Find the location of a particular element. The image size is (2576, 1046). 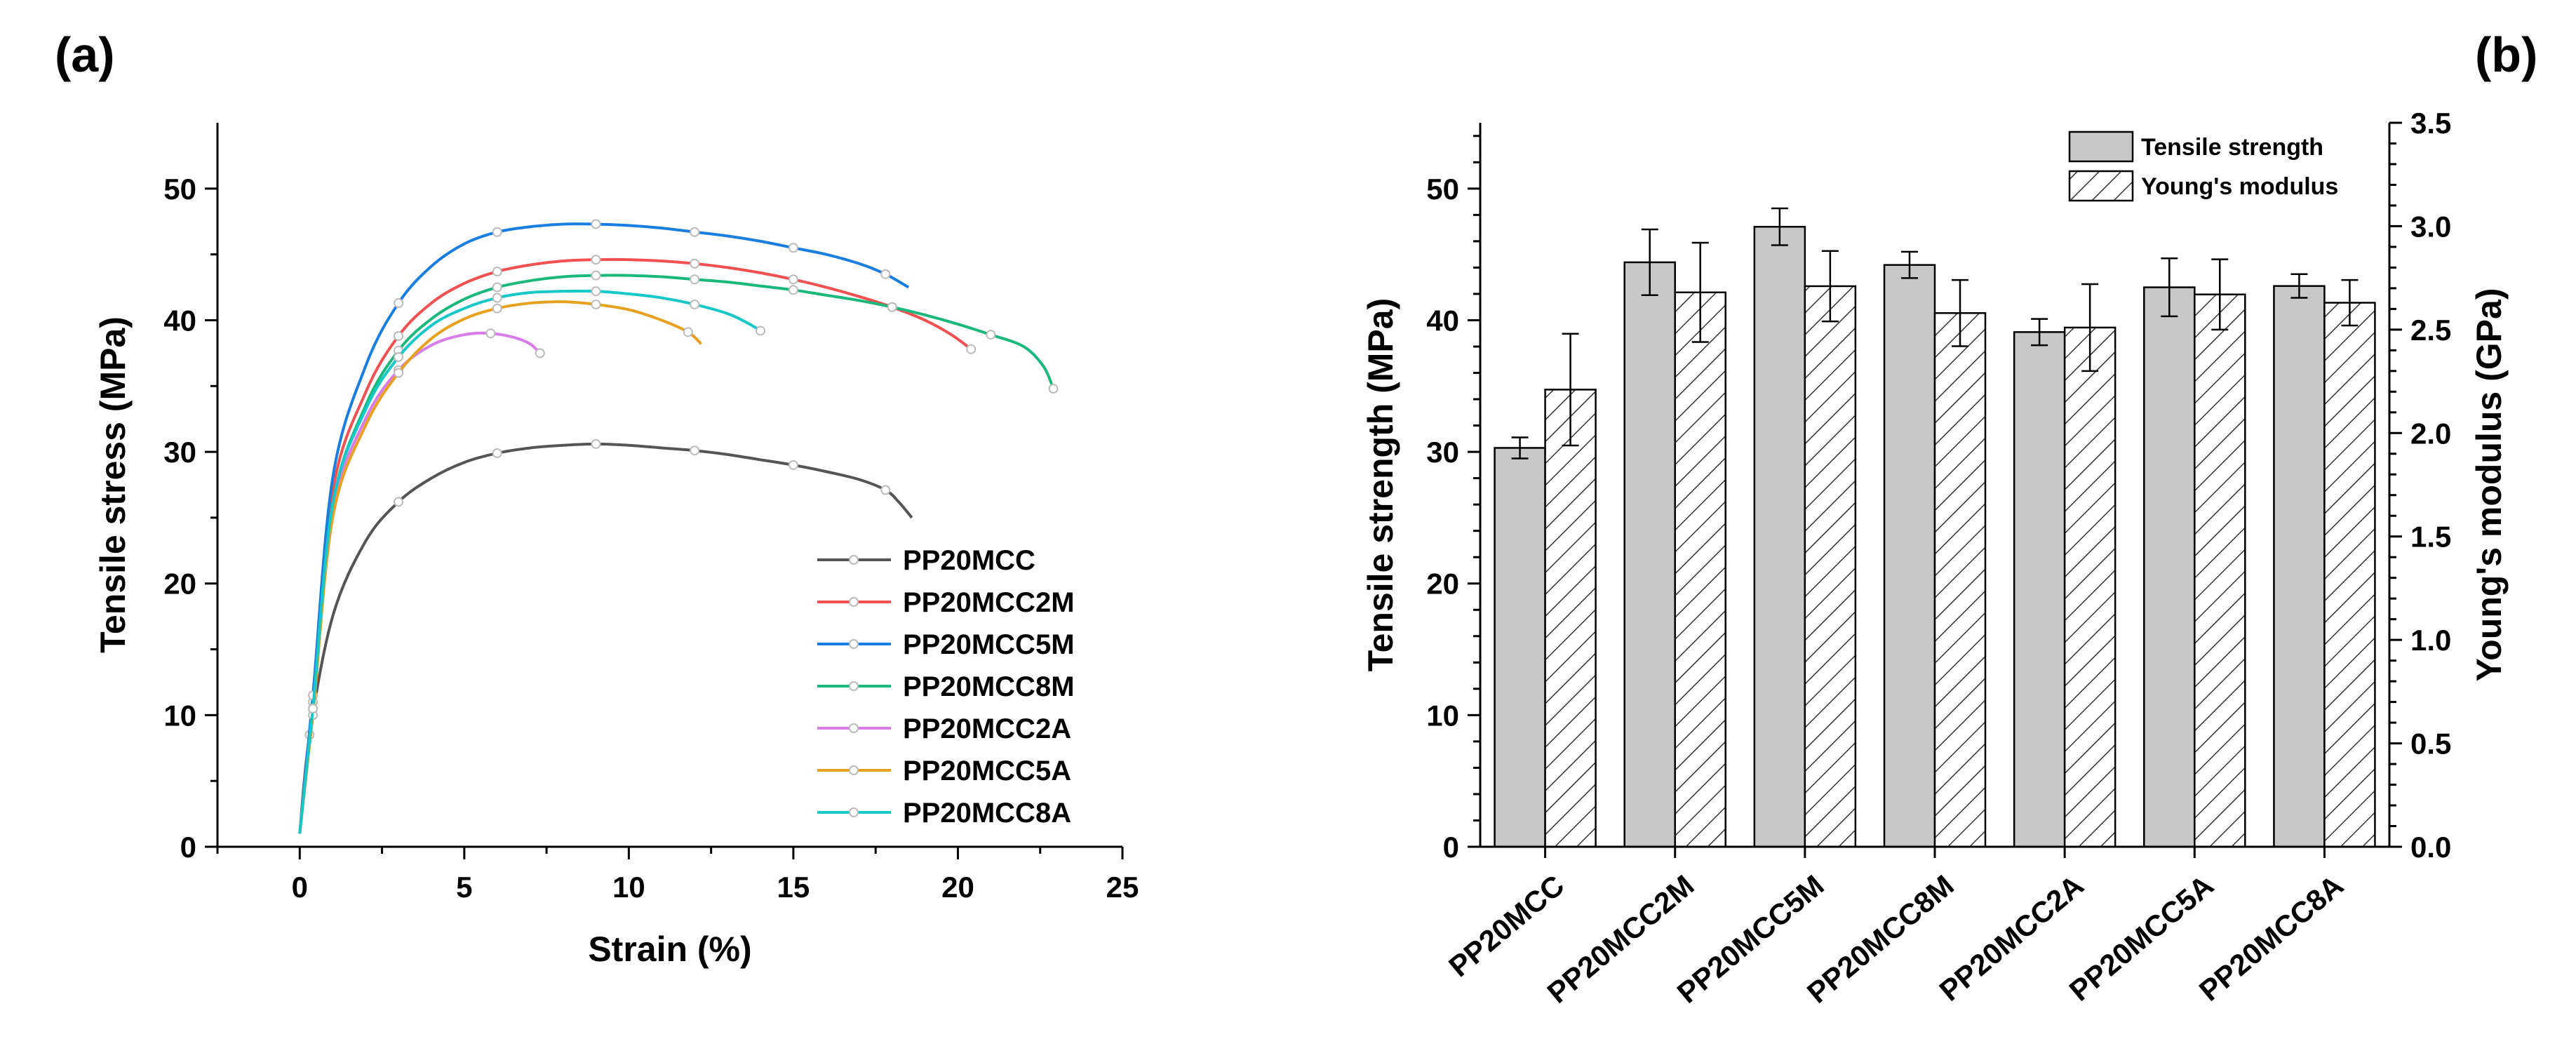

y2-tick-label-b: 1.0 is located at coordinates (2430, 640).